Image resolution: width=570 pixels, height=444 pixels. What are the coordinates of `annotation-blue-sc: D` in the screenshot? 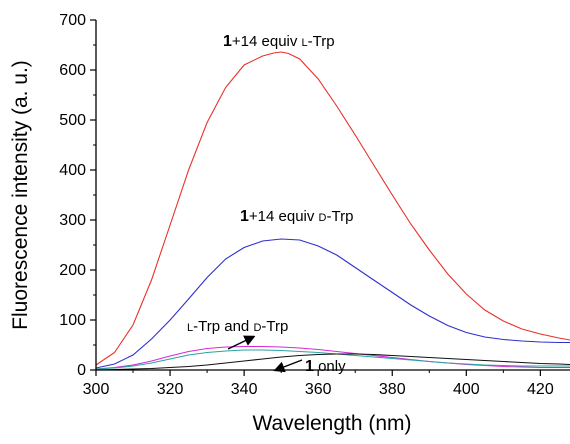 It's located at (323, 218).